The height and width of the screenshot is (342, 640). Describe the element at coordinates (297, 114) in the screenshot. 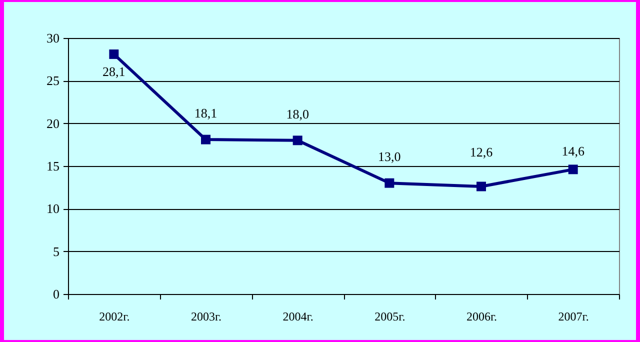

I see `data-label: 18,0` at that location.